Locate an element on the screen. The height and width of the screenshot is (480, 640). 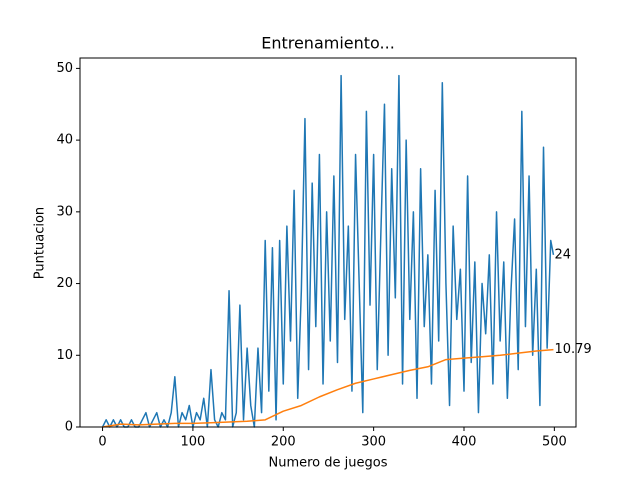
y-tick-label: 0 is located at coordinates (69, 427).